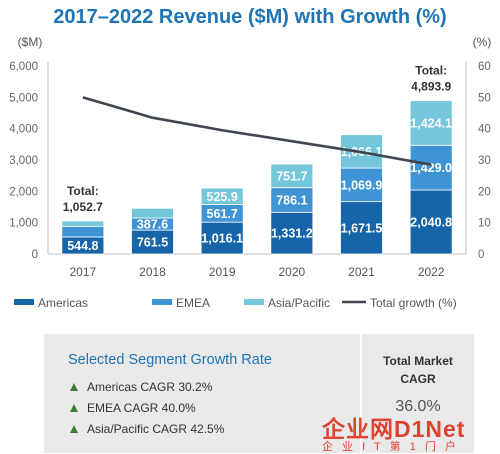 The height and width of the screenshot is (454, 500). What do you see at coordinates (481, 255) in the screenshot?
I see `right-tick-label: 0` at bounding box center [481, 255].